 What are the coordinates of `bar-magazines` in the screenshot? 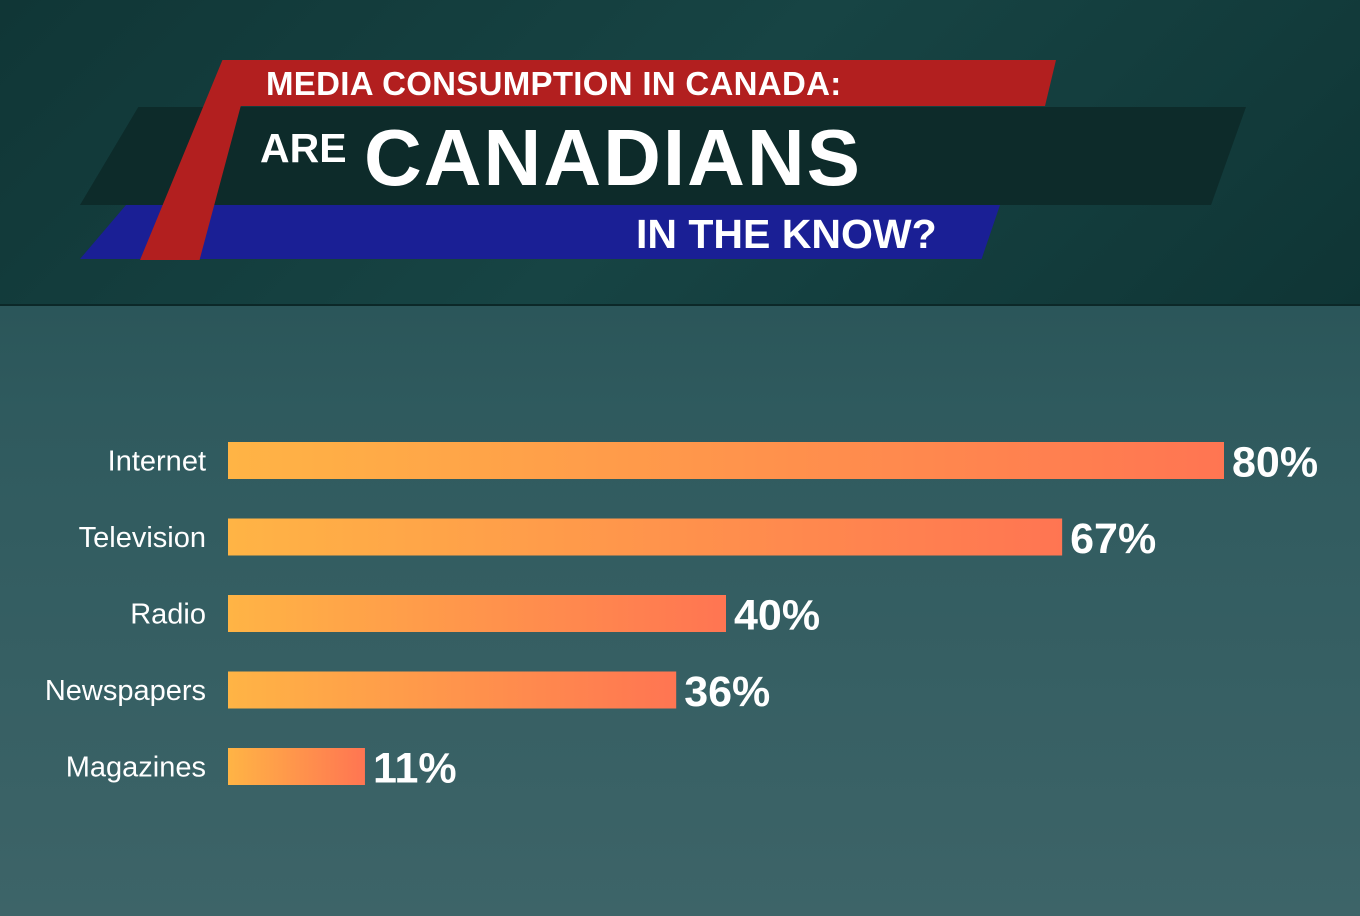 It's located at (296, 766).